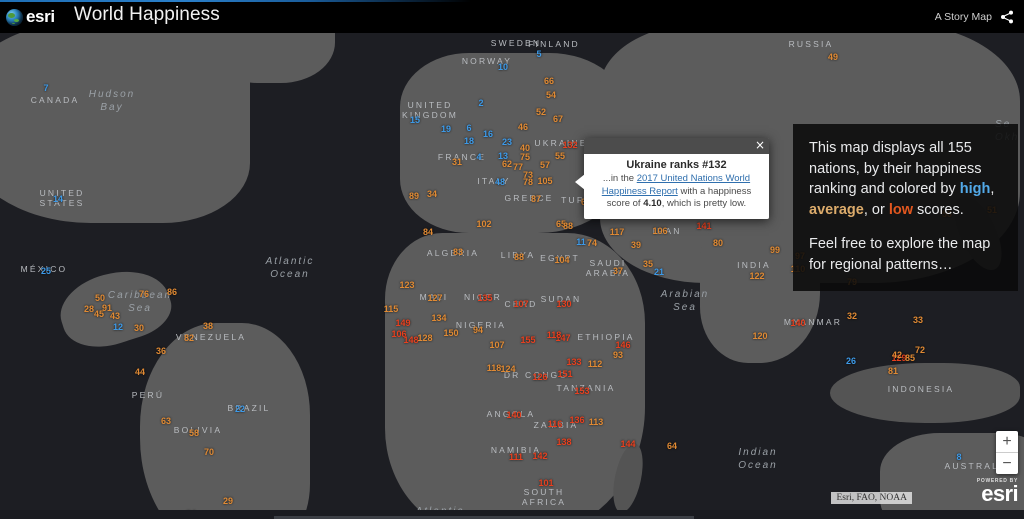 This screenshot has height=519, width=1024. I want to click on country-rank-label: 46, so click(523, 127).